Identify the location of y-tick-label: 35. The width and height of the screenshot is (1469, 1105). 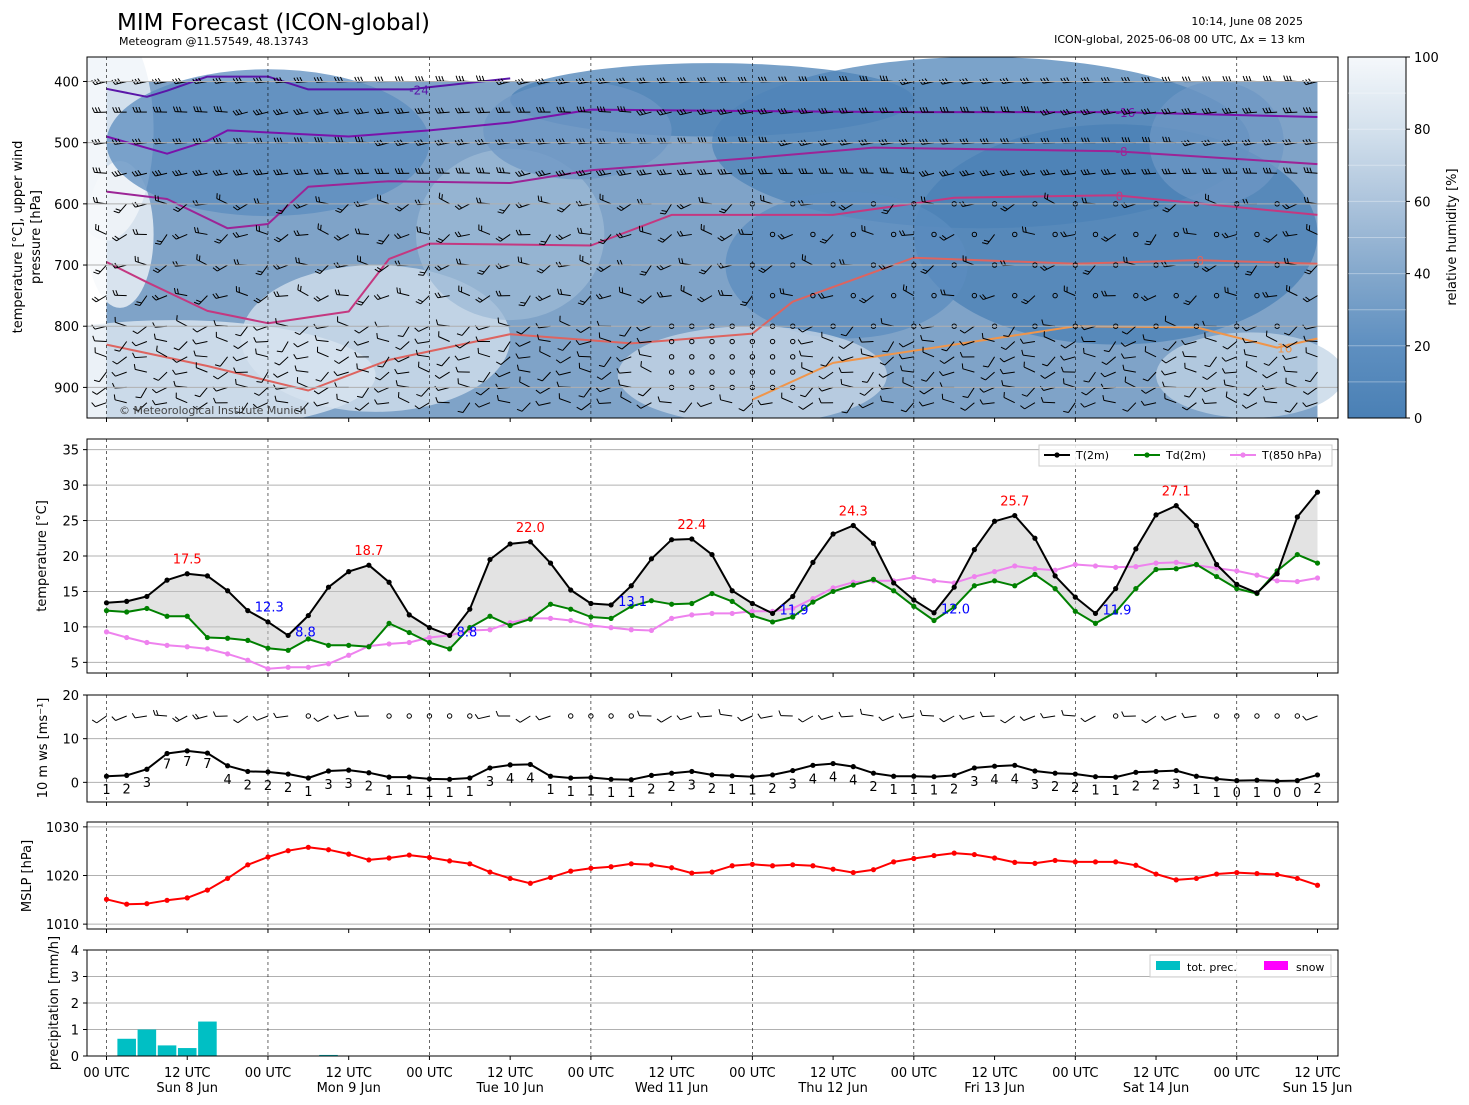
(70, 451).